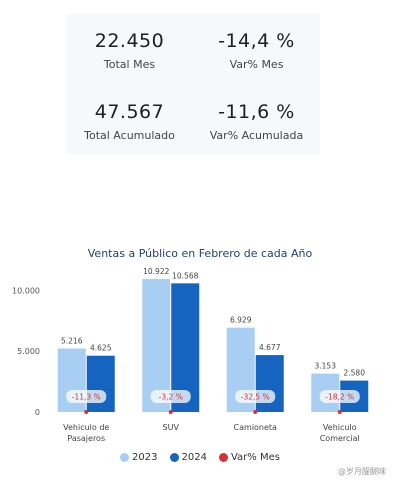  I want to click on data-label: 6.929, so click(241, 320).